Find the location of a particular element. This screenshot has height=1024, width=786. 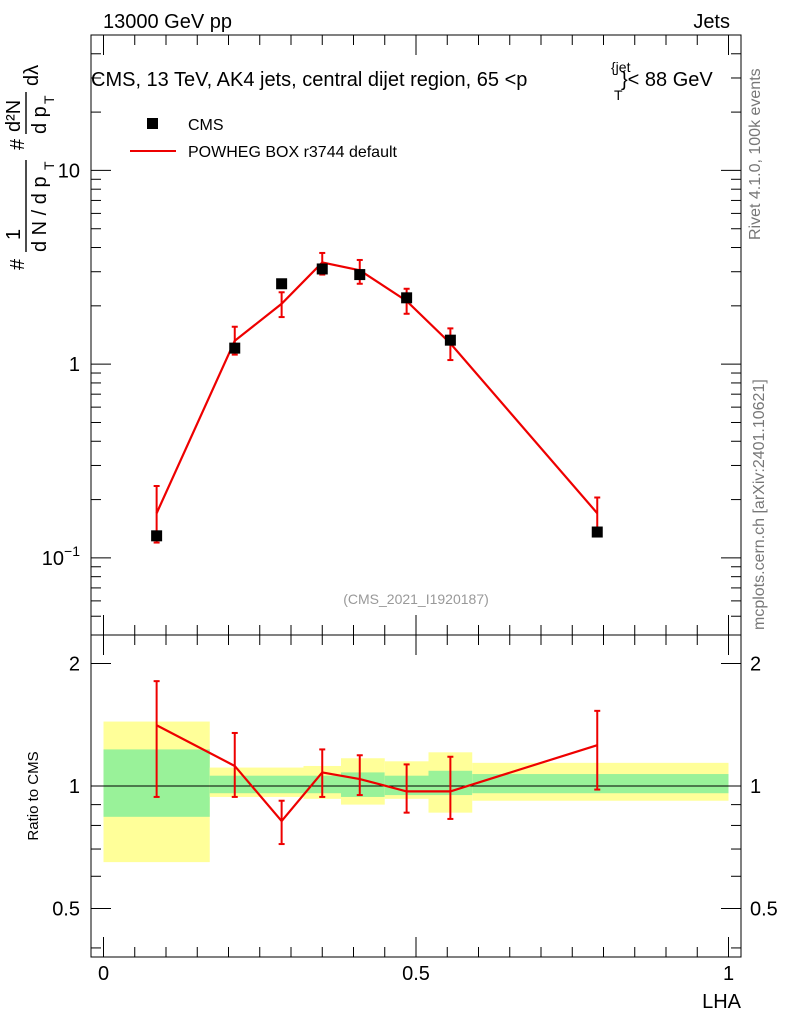

legend: CMS POWHEG BOX r3744 default is located at coordinates (264, 139).